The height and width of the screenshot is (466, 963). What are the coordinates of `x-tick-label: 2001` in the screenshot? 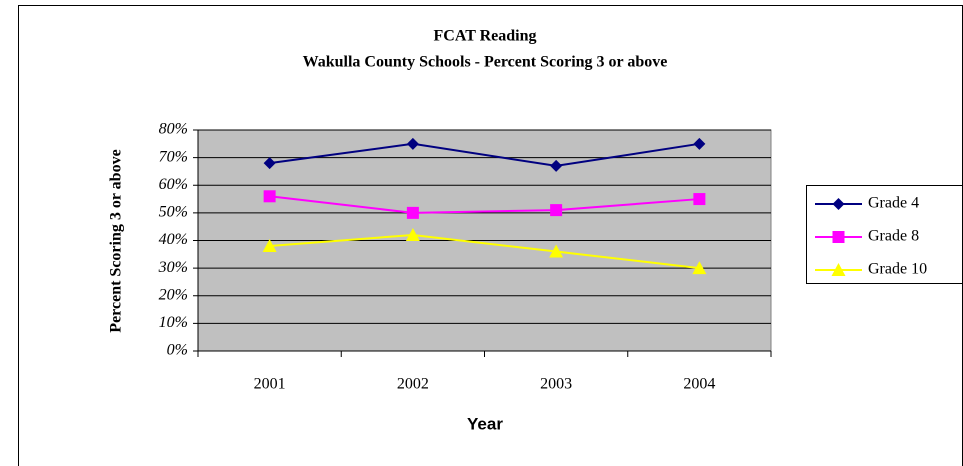 It's located at (270, 384).